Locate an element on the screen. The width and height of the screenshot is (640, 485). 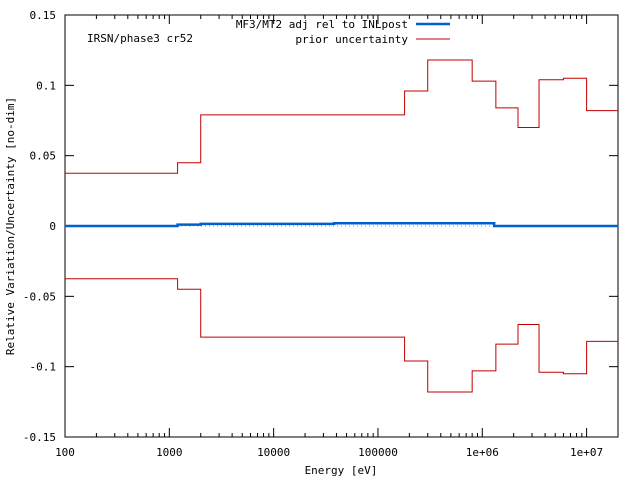
y-tick-label: 0.1 is located at coordinates (46, 85).